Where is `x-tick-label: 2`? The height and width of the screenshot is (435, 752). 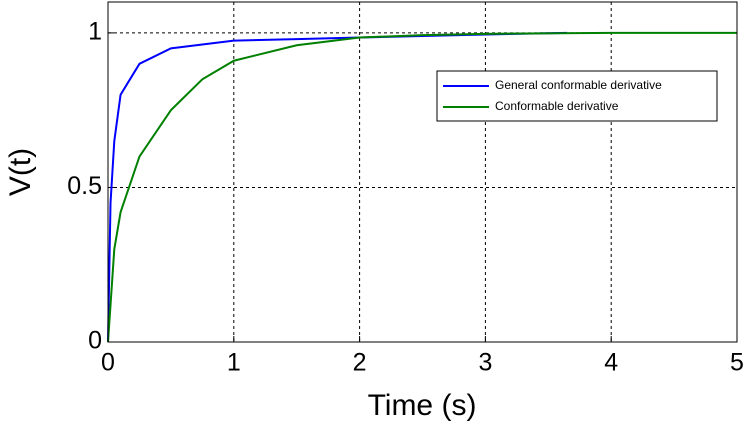
x-tick-label: 2 is located at coordinates (360, 363).